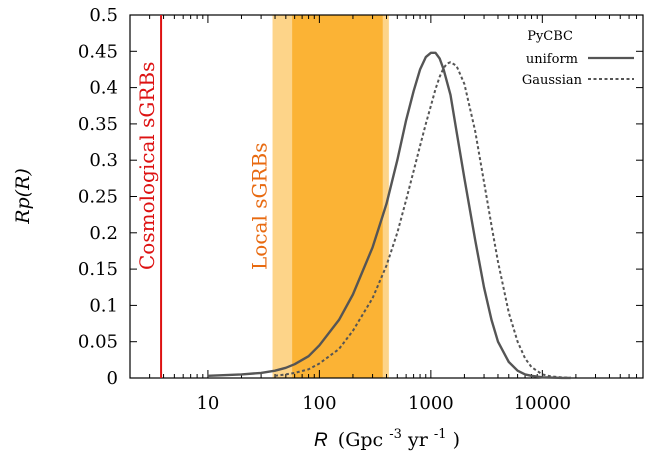 The width and height of the screenshot is (646, 453). What do you see at coordinates (98, 269) in the screenshot?
I see `y-tick-label: 0.15` at bounding box center [98, 269].